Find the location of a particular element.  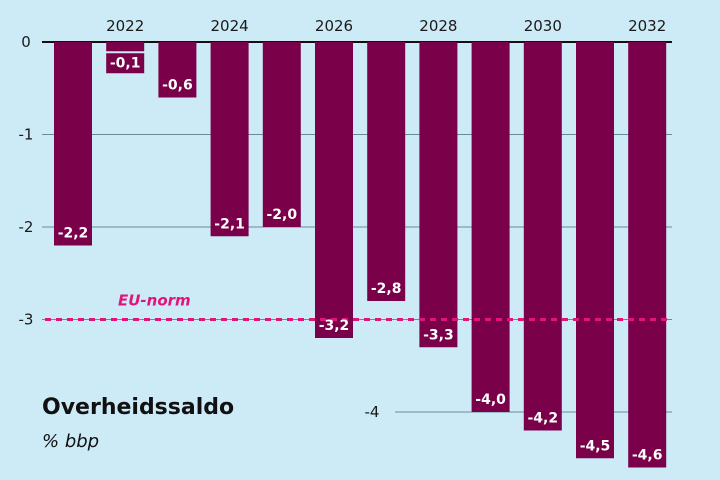

bar-value-label: -4,6 is located at coordinates (647, 456).